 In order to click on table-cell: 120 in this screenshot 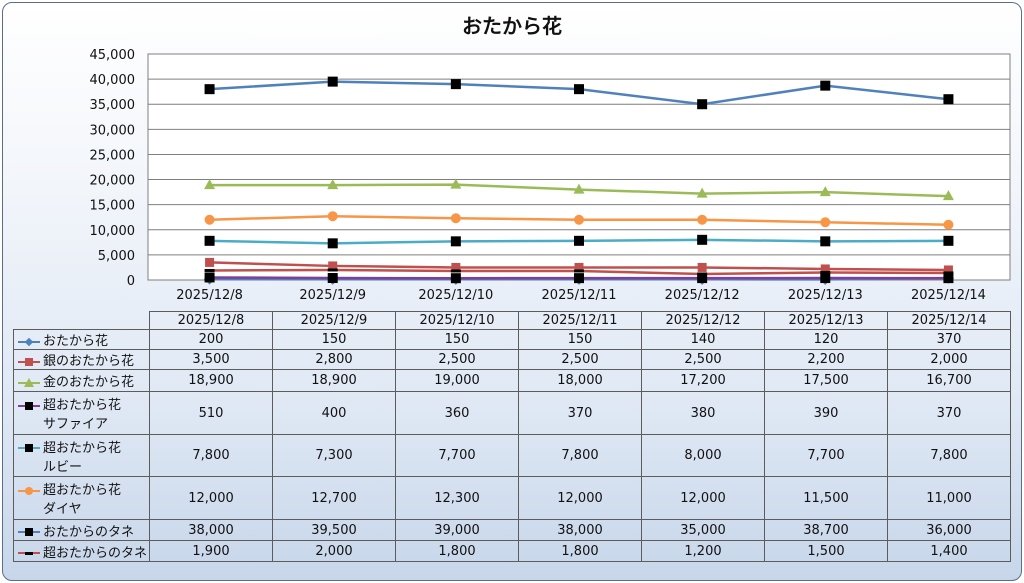, I will do `click(826, 339)`.